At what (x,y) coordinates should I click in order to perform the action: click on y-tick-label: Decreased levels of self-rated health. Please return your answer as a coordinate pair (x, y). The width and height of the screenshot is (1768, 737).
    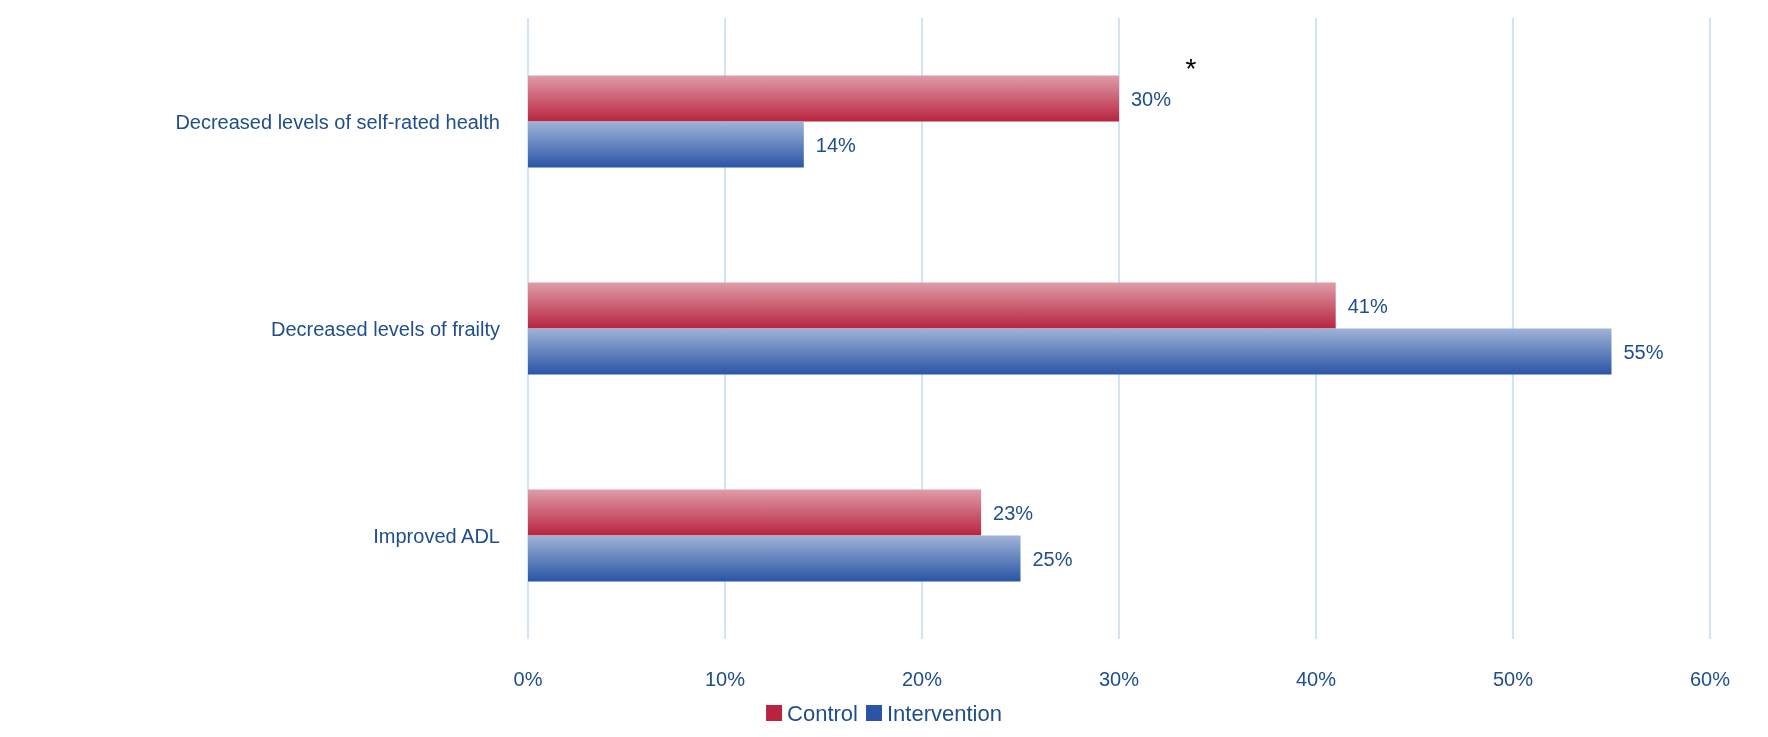
    Looking at the image, I should click on (337, 121).